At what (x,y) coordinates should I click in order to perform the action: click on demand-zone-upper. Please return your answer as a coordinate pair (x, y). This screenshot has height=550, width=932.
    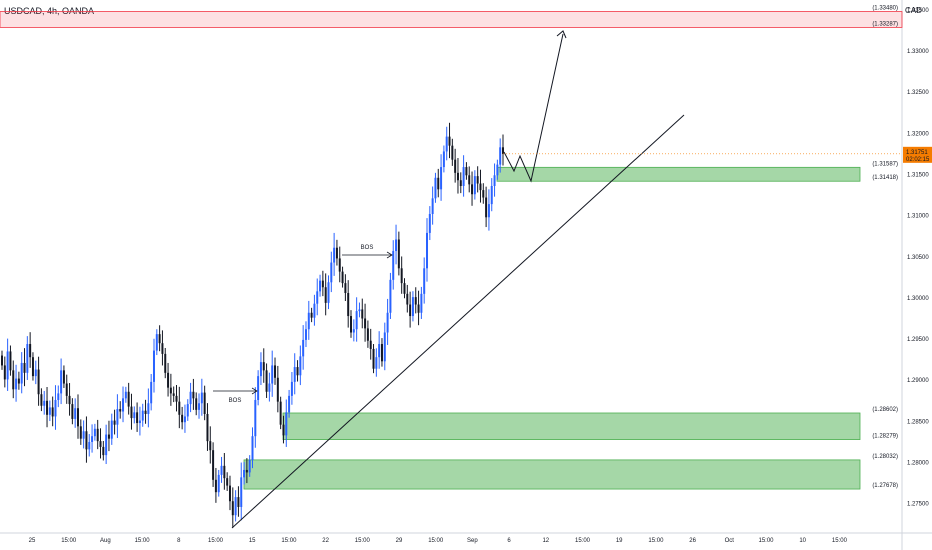
    Looking at the image, I should click on (678, 174).